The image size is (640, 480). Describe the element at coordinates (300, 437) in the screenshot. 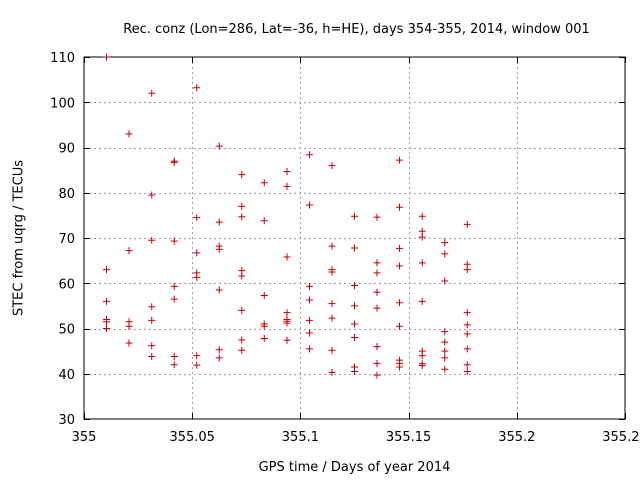

I see `x-tick-label: 355.1` at that location.